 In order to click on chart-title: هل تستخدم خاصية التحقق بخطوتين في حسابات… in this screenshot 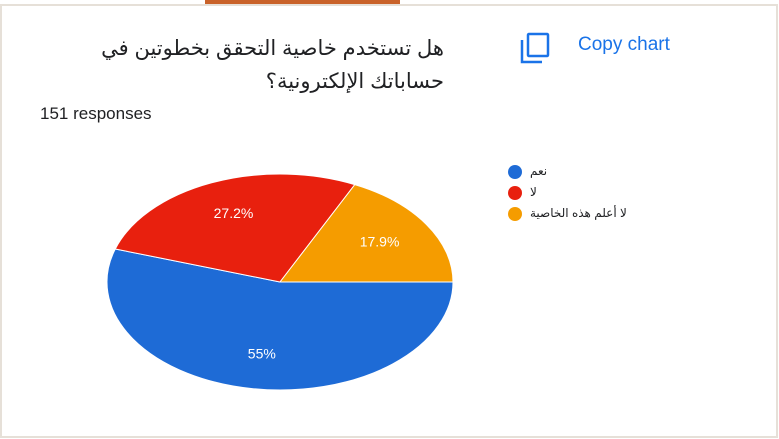, I will do `click(272, 65)`.